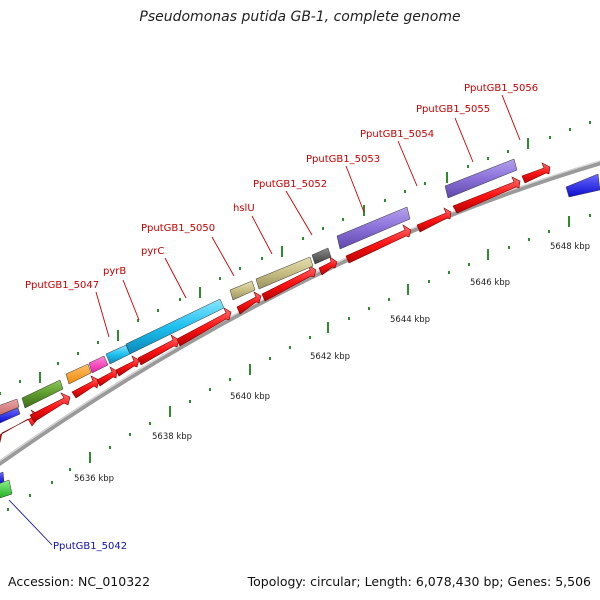 Image resolution: width=600 pixels, height=600 pixels. I want to click on scale-label: 5640 kbp, so click(250, 397).